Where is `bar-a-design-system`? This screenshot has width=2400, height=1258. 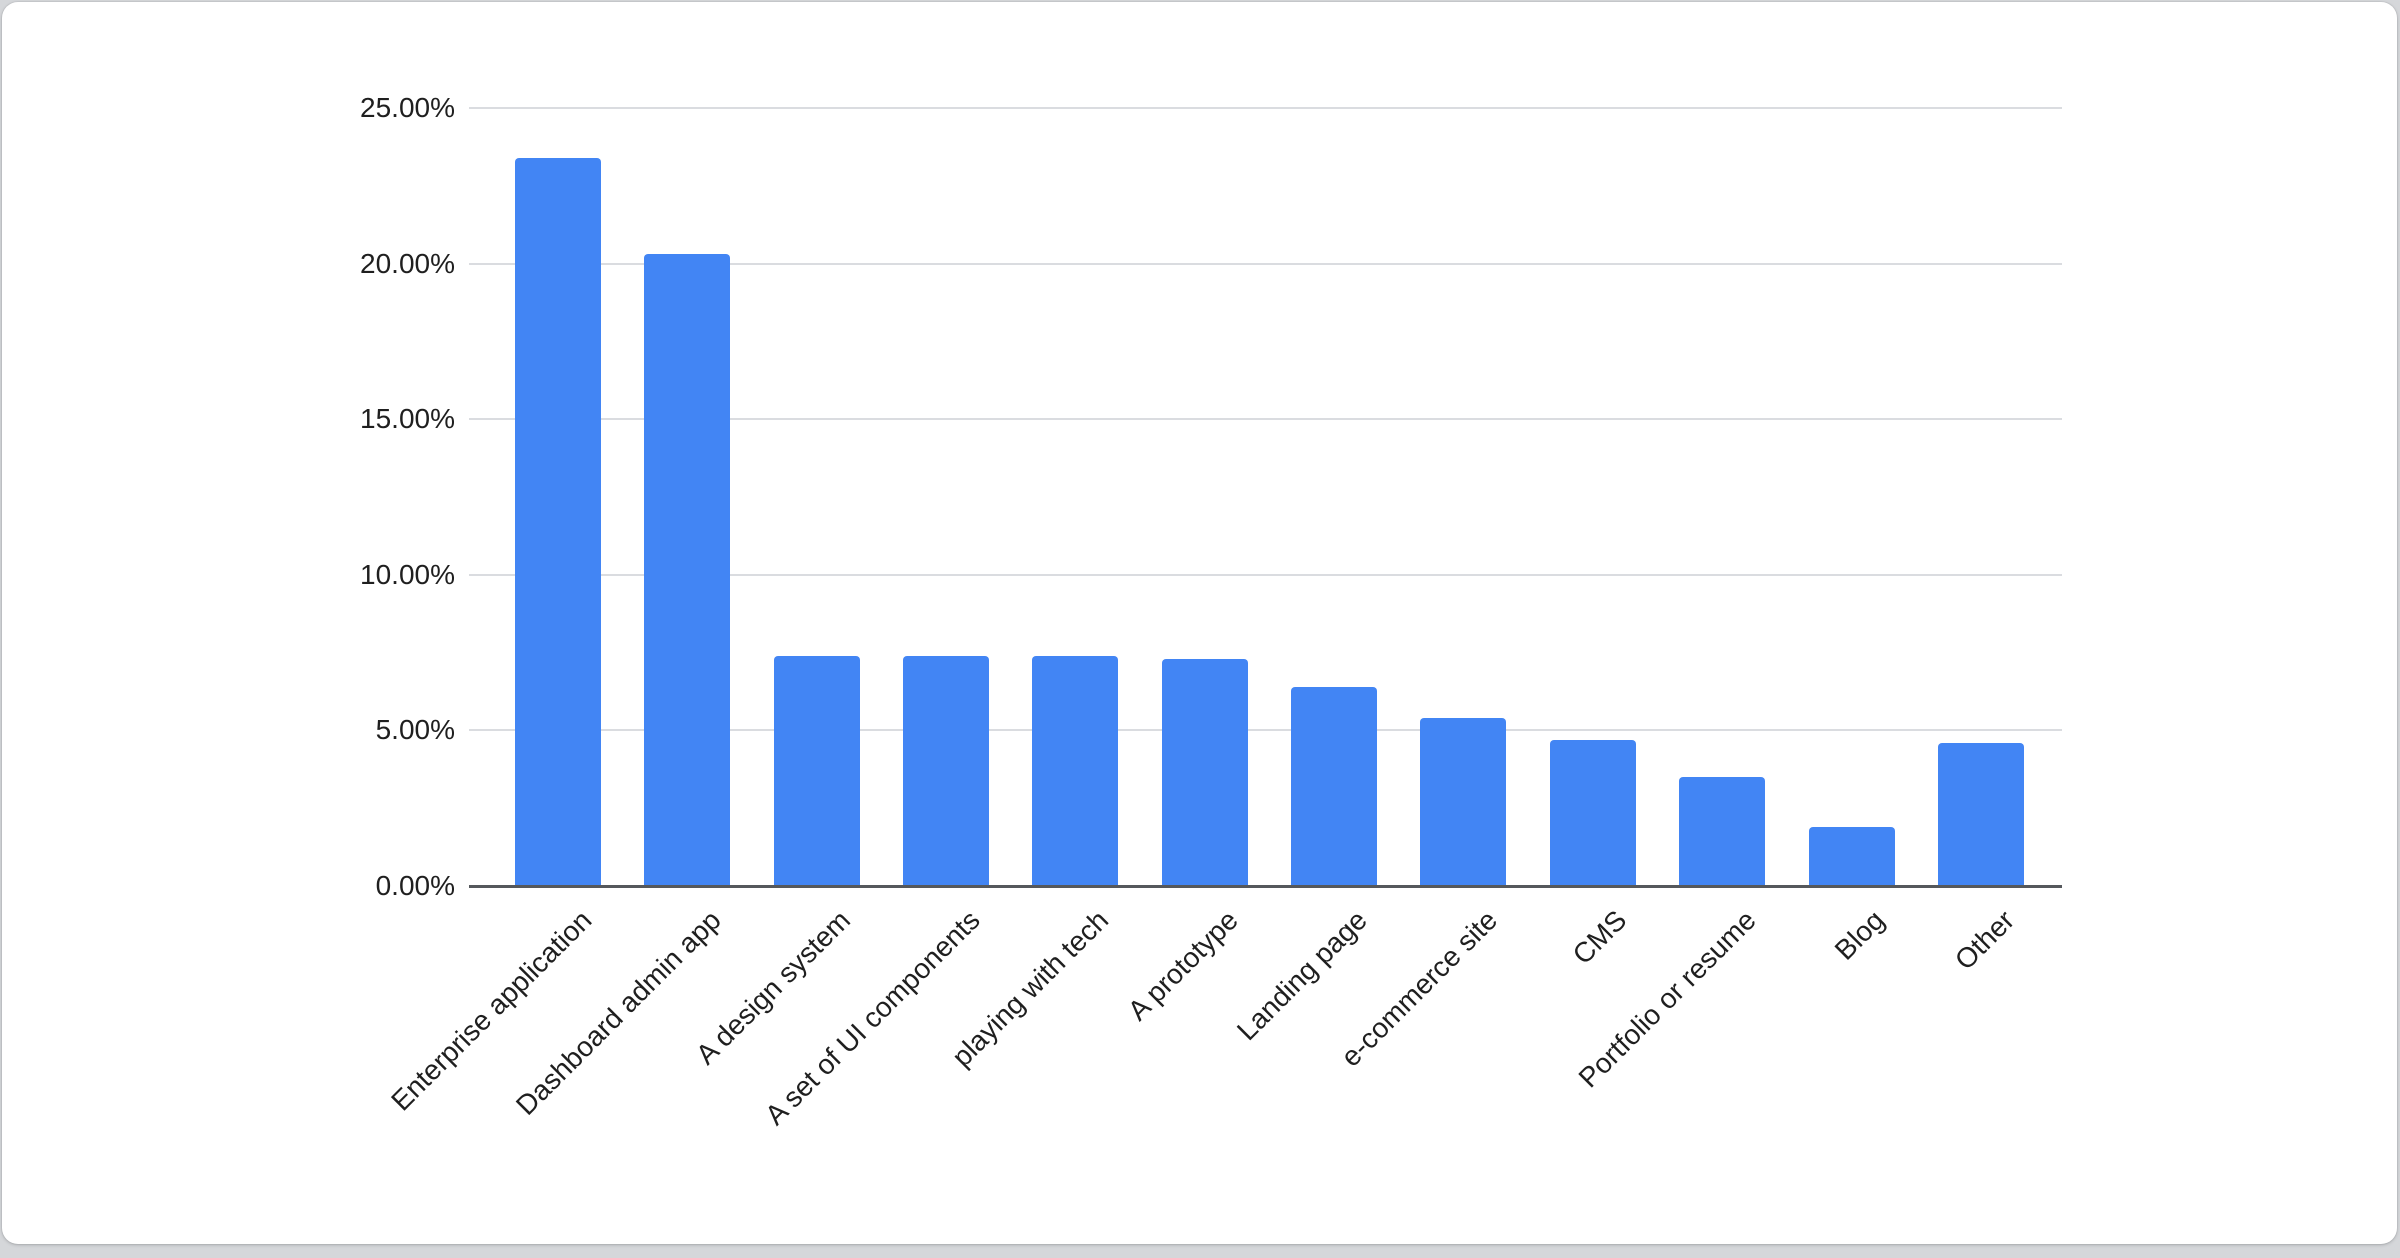 bar-a-design-system is located at coordinates (817, 771).